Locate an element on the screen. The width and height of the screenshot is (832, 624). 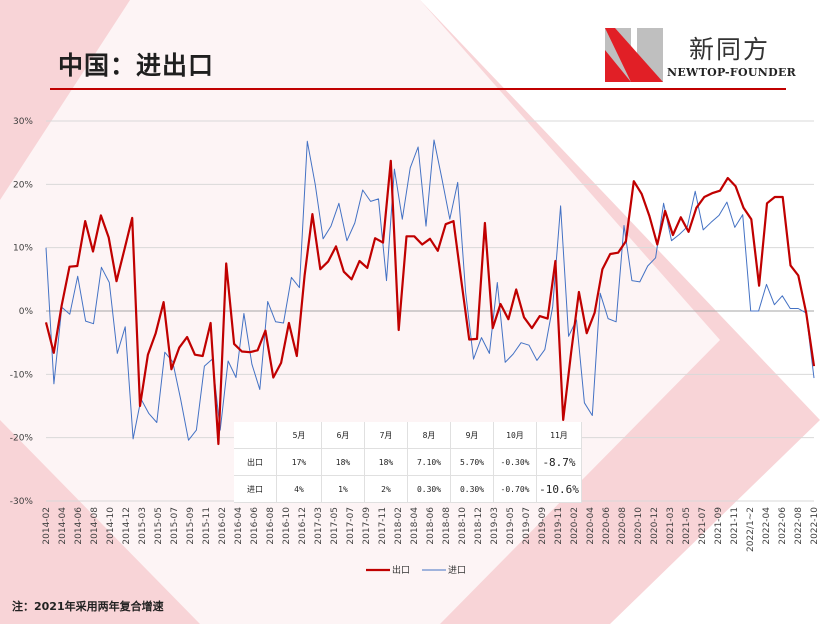
x-tick-label: 2020-02 is located at coordinates (575, 526).